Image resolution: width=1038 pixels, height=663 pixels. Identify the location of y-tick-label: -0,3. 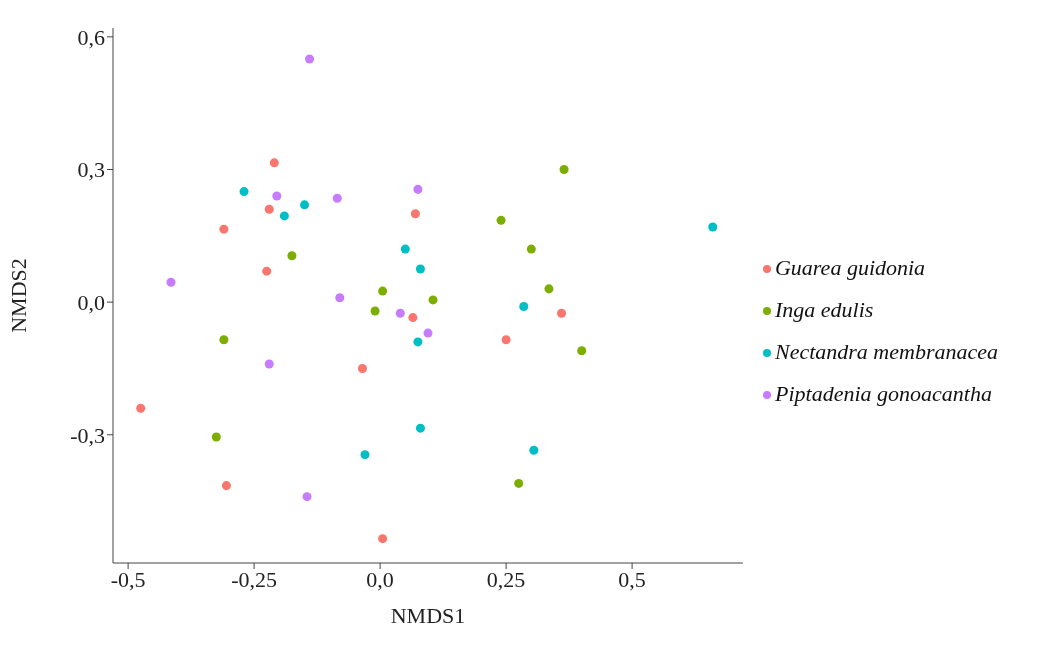
(87, 435).